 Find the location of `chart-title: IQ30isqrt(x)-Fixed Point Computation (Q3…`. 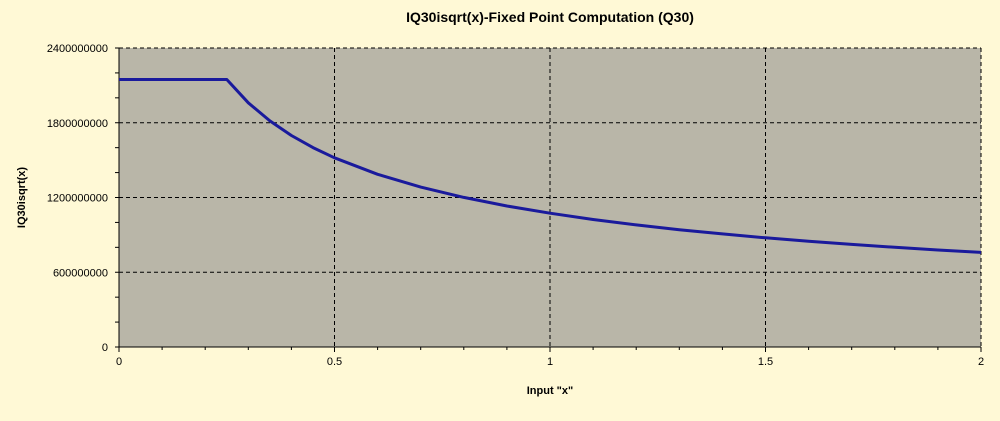

chart-title: IQ30isqrt(x)-Fixed Point Computation (Q3… is located at coordinates (550, 17).